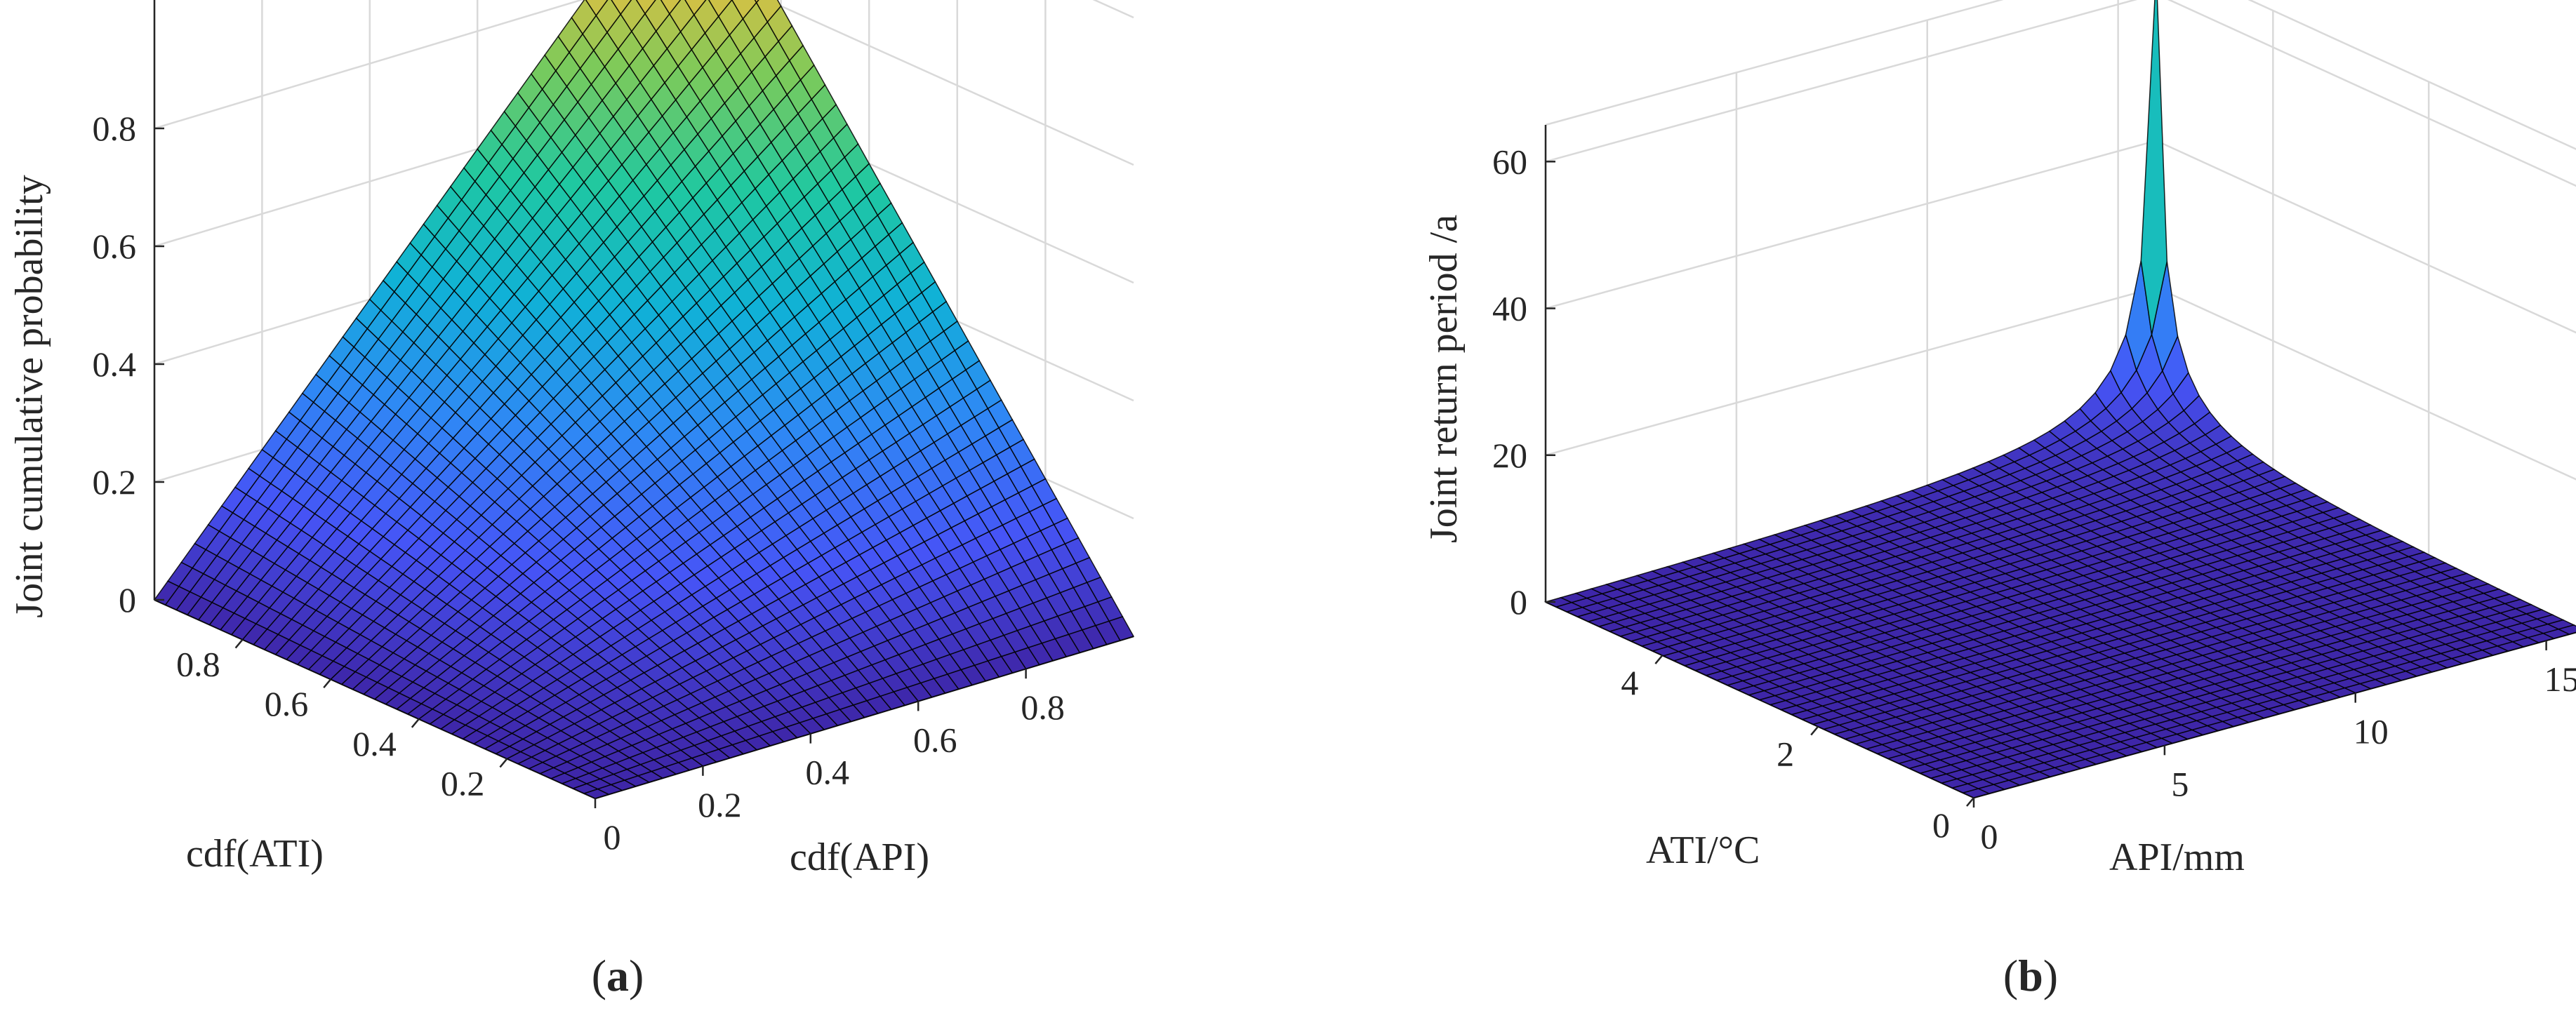 This screenshot has width=2576, height=1018. What do you see at coordinates (1510, 456) in the screenshot?
I see `b-z-tick-label-1: 20` at bounding box center [1510, 456].